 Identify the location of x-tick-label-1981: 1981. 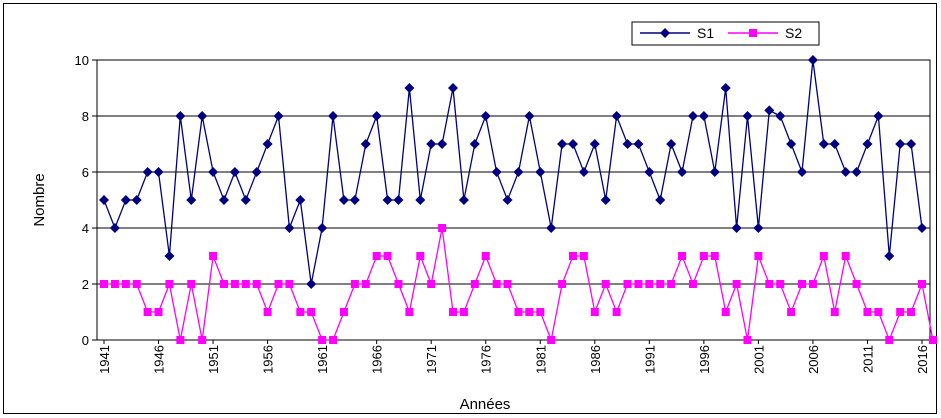
(540, 359).